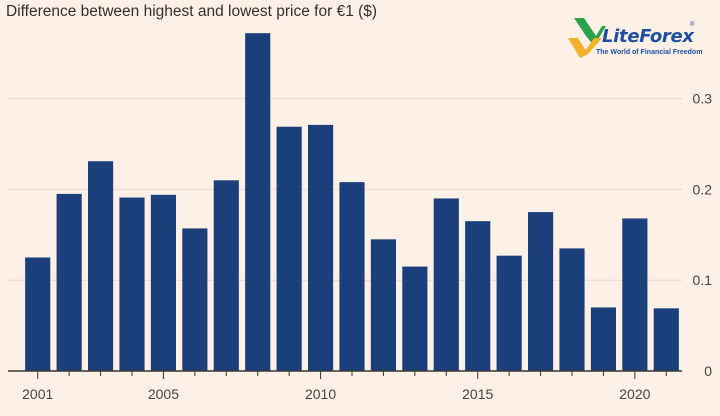 The height and width of the screenshot is (416, 720). What do you see at coordinates (587, 38) in the screenshot?
I see `logo-mark-icon` at bounding box center [587, 38].